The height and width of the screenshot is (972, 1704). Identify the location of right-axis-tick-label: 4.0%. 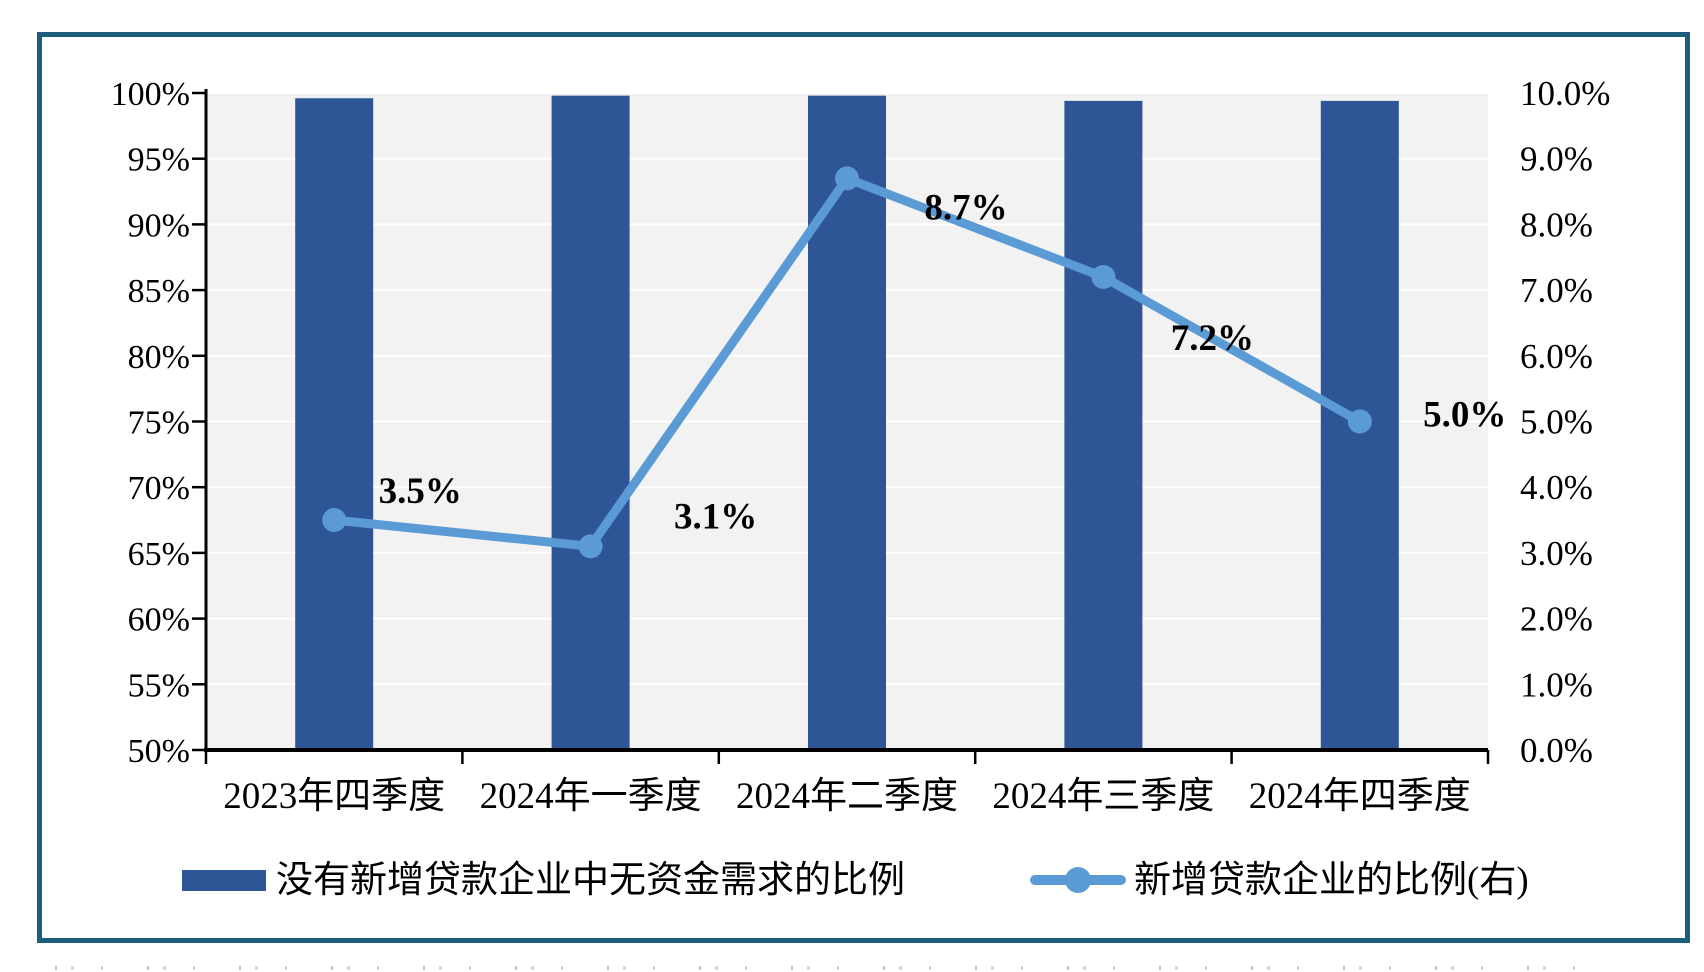
(1556, 487).